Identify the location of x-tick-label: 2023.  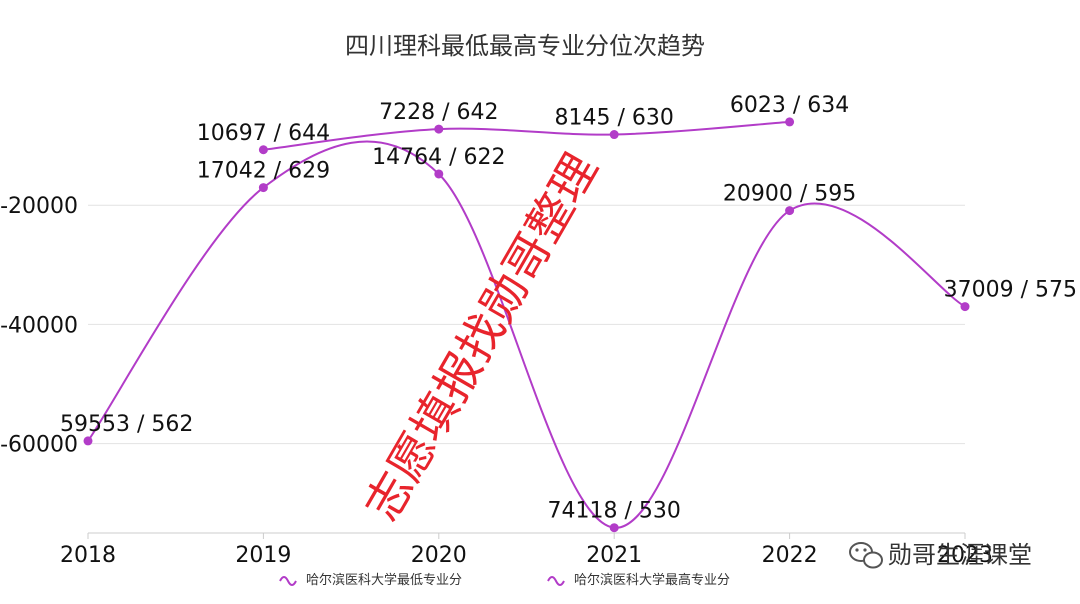
(965, 555).